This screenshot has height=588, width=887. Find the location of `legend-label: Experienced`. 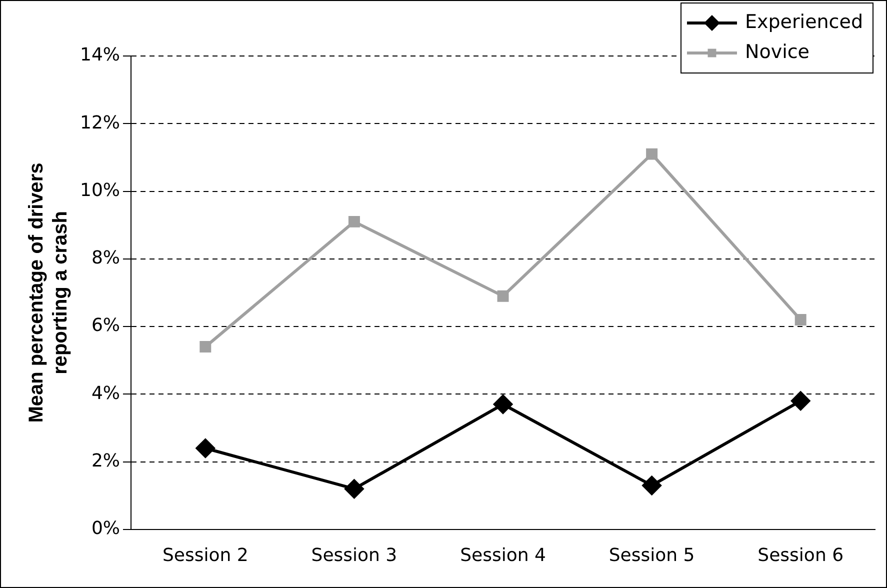

legend-label: Experienced is located at coordinates (804, 21).